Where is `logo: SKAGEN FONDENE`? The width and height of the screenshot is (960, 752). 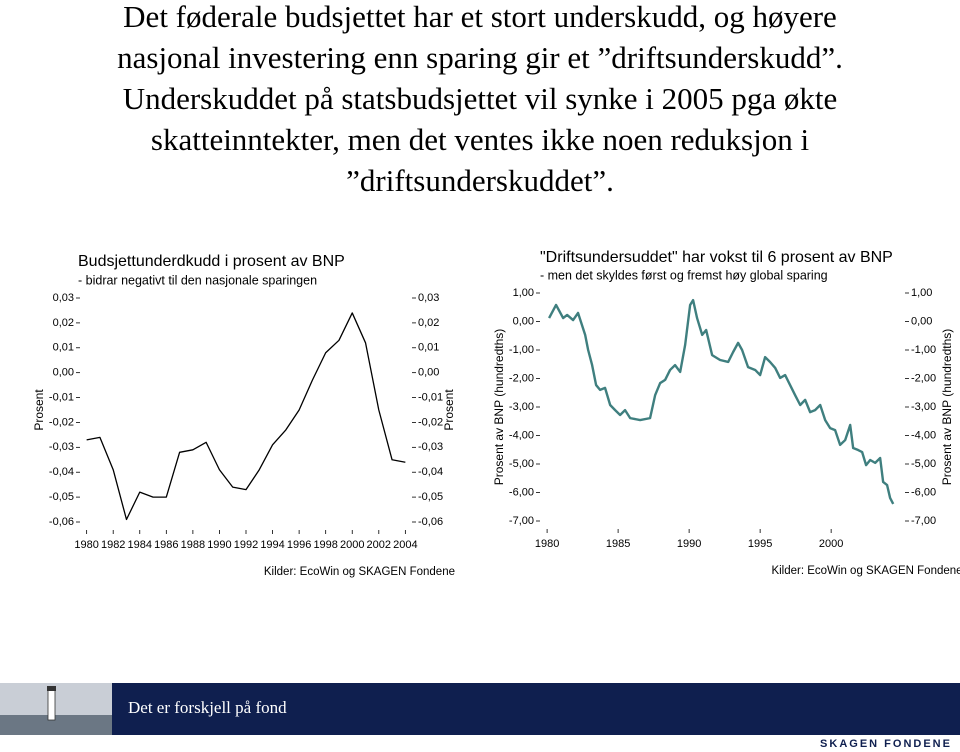 logo: SKAGEN FONDENE is located at coordinates (886, 744).